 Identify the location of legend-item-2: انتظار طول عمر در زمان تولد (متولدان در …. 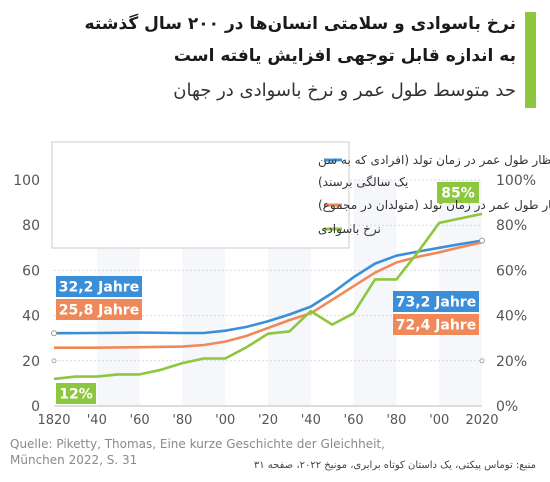
(434, 205).